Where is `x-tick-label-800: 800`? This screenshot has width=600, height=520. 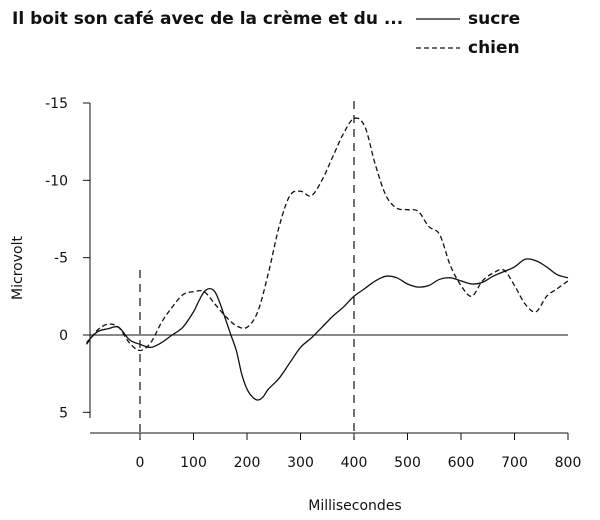 x-tick-label-800: 800 is located at coordinates (568, 463).